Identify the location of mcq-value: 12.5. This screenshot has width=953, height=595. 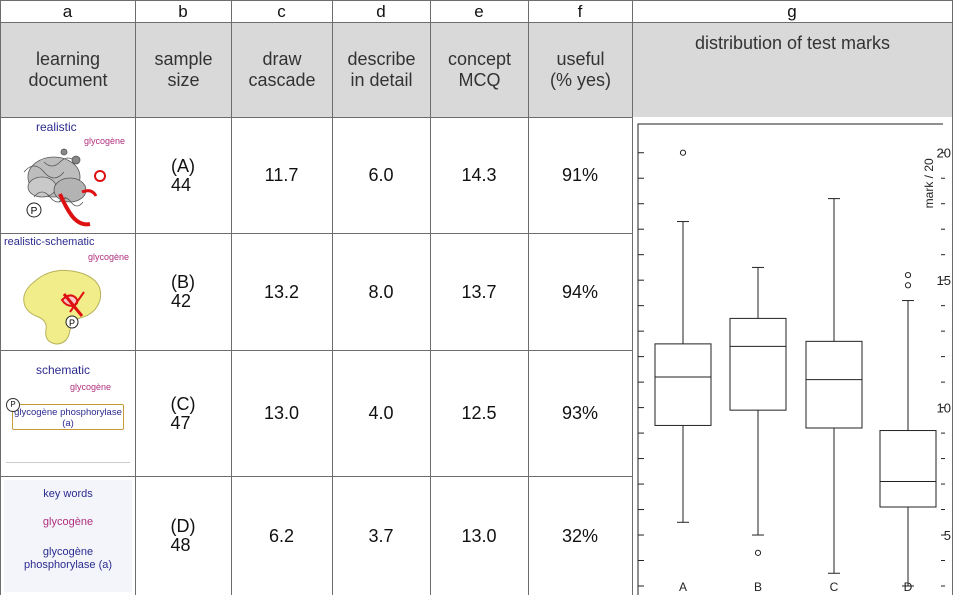
(479, 413).